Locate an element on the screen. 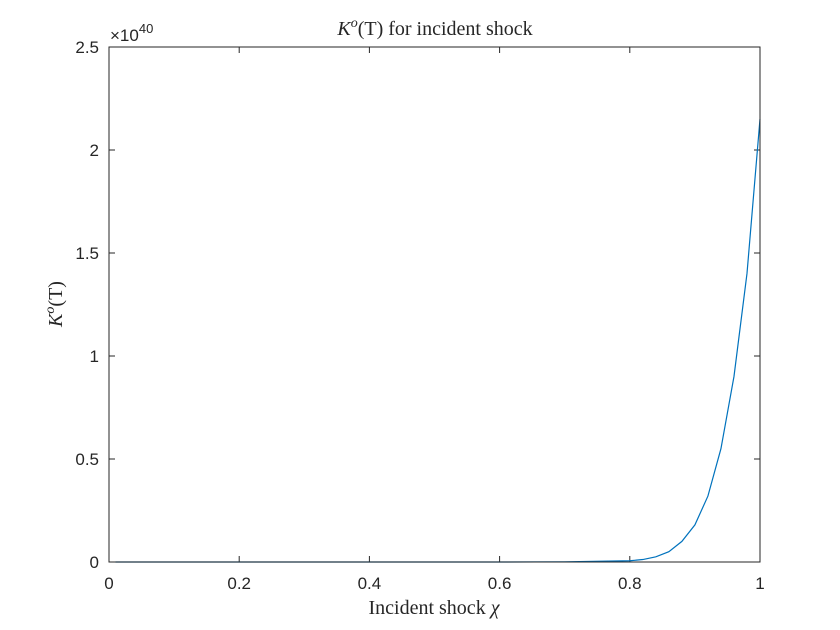  x-axis-label: Incident shock χ is located at coordinates (435, 608).